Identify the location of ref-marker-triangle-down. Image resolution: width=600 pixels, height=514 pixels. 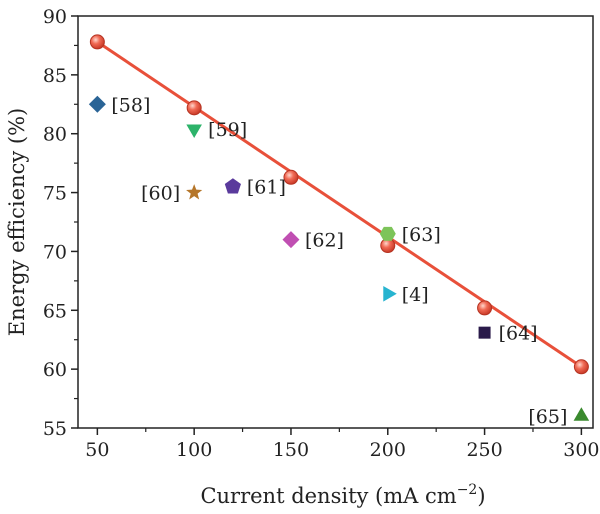
(194, 131).